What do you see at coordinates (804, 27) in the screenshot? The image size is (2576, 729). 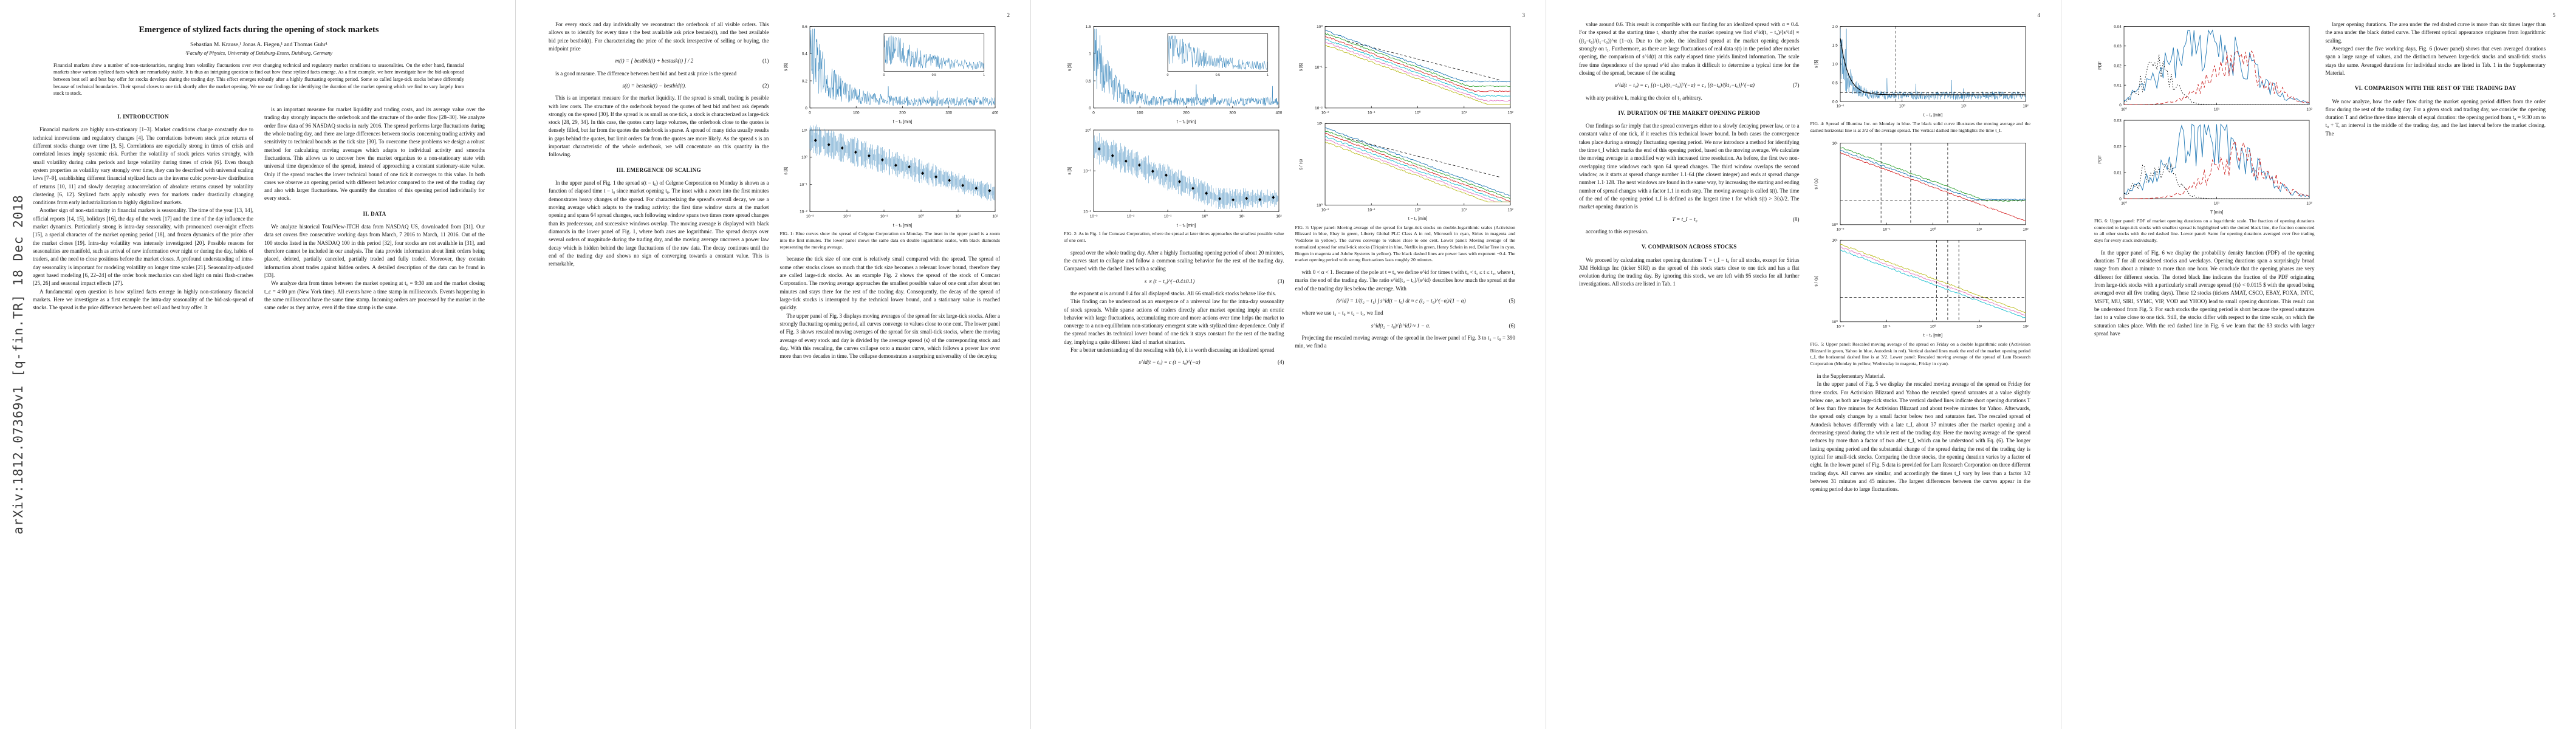 I see `svg-text: 0.6` at bounding box center [804, 27].